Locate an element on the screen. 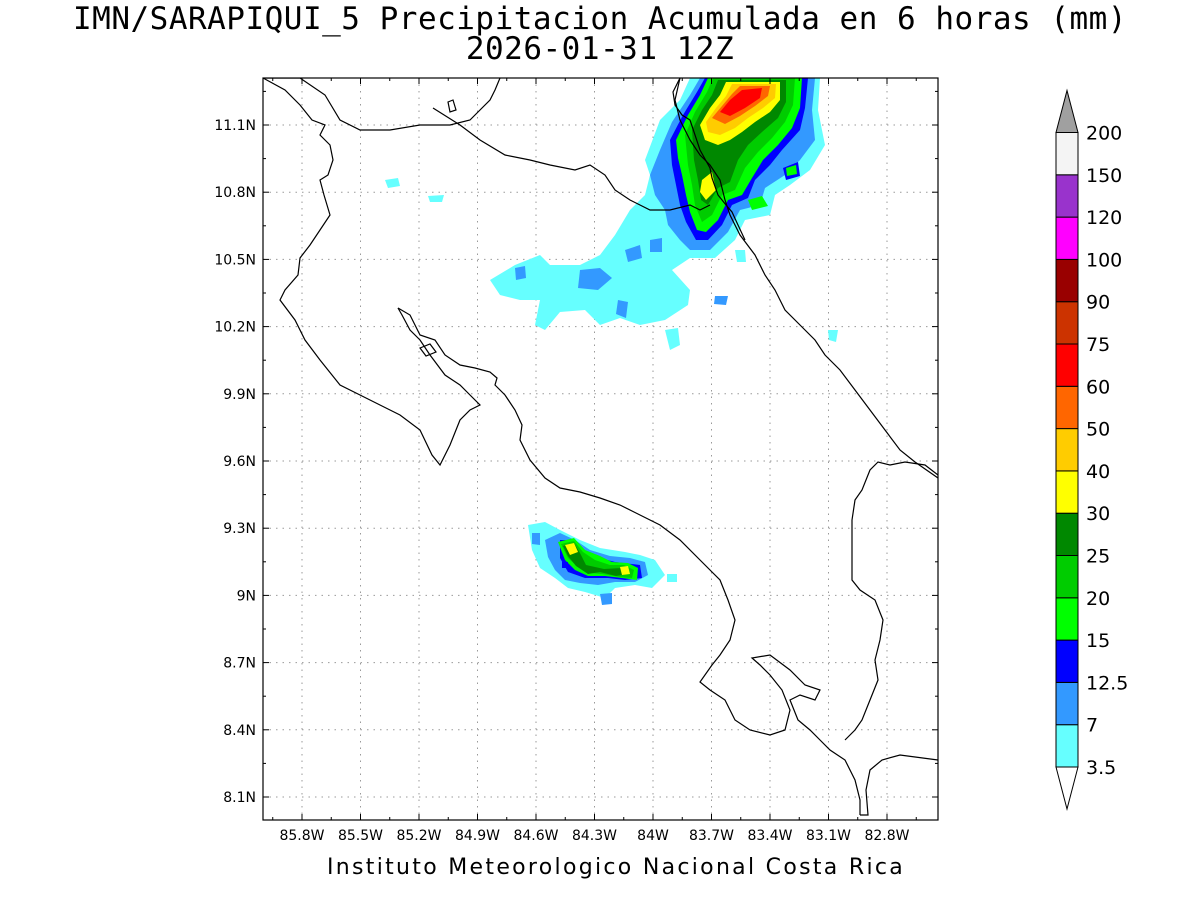  lon-tick-label: 84W is located at coordinates (653, 836).